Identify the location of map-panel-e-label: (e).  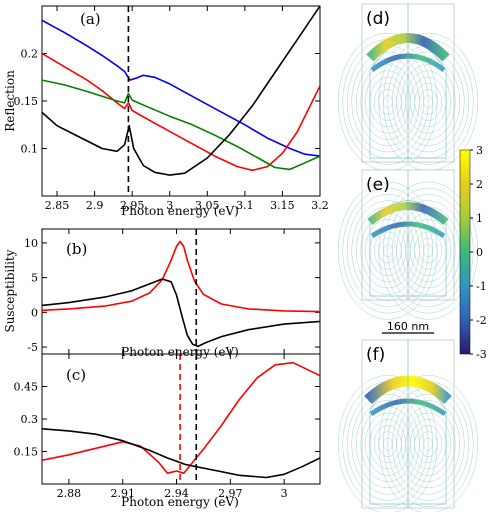
(378, 185).